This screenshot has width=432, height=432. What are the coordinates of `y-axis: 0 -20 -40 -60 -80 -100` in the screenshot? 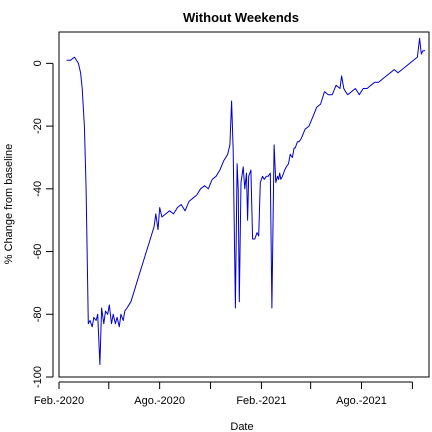 It's located at (43, 224).